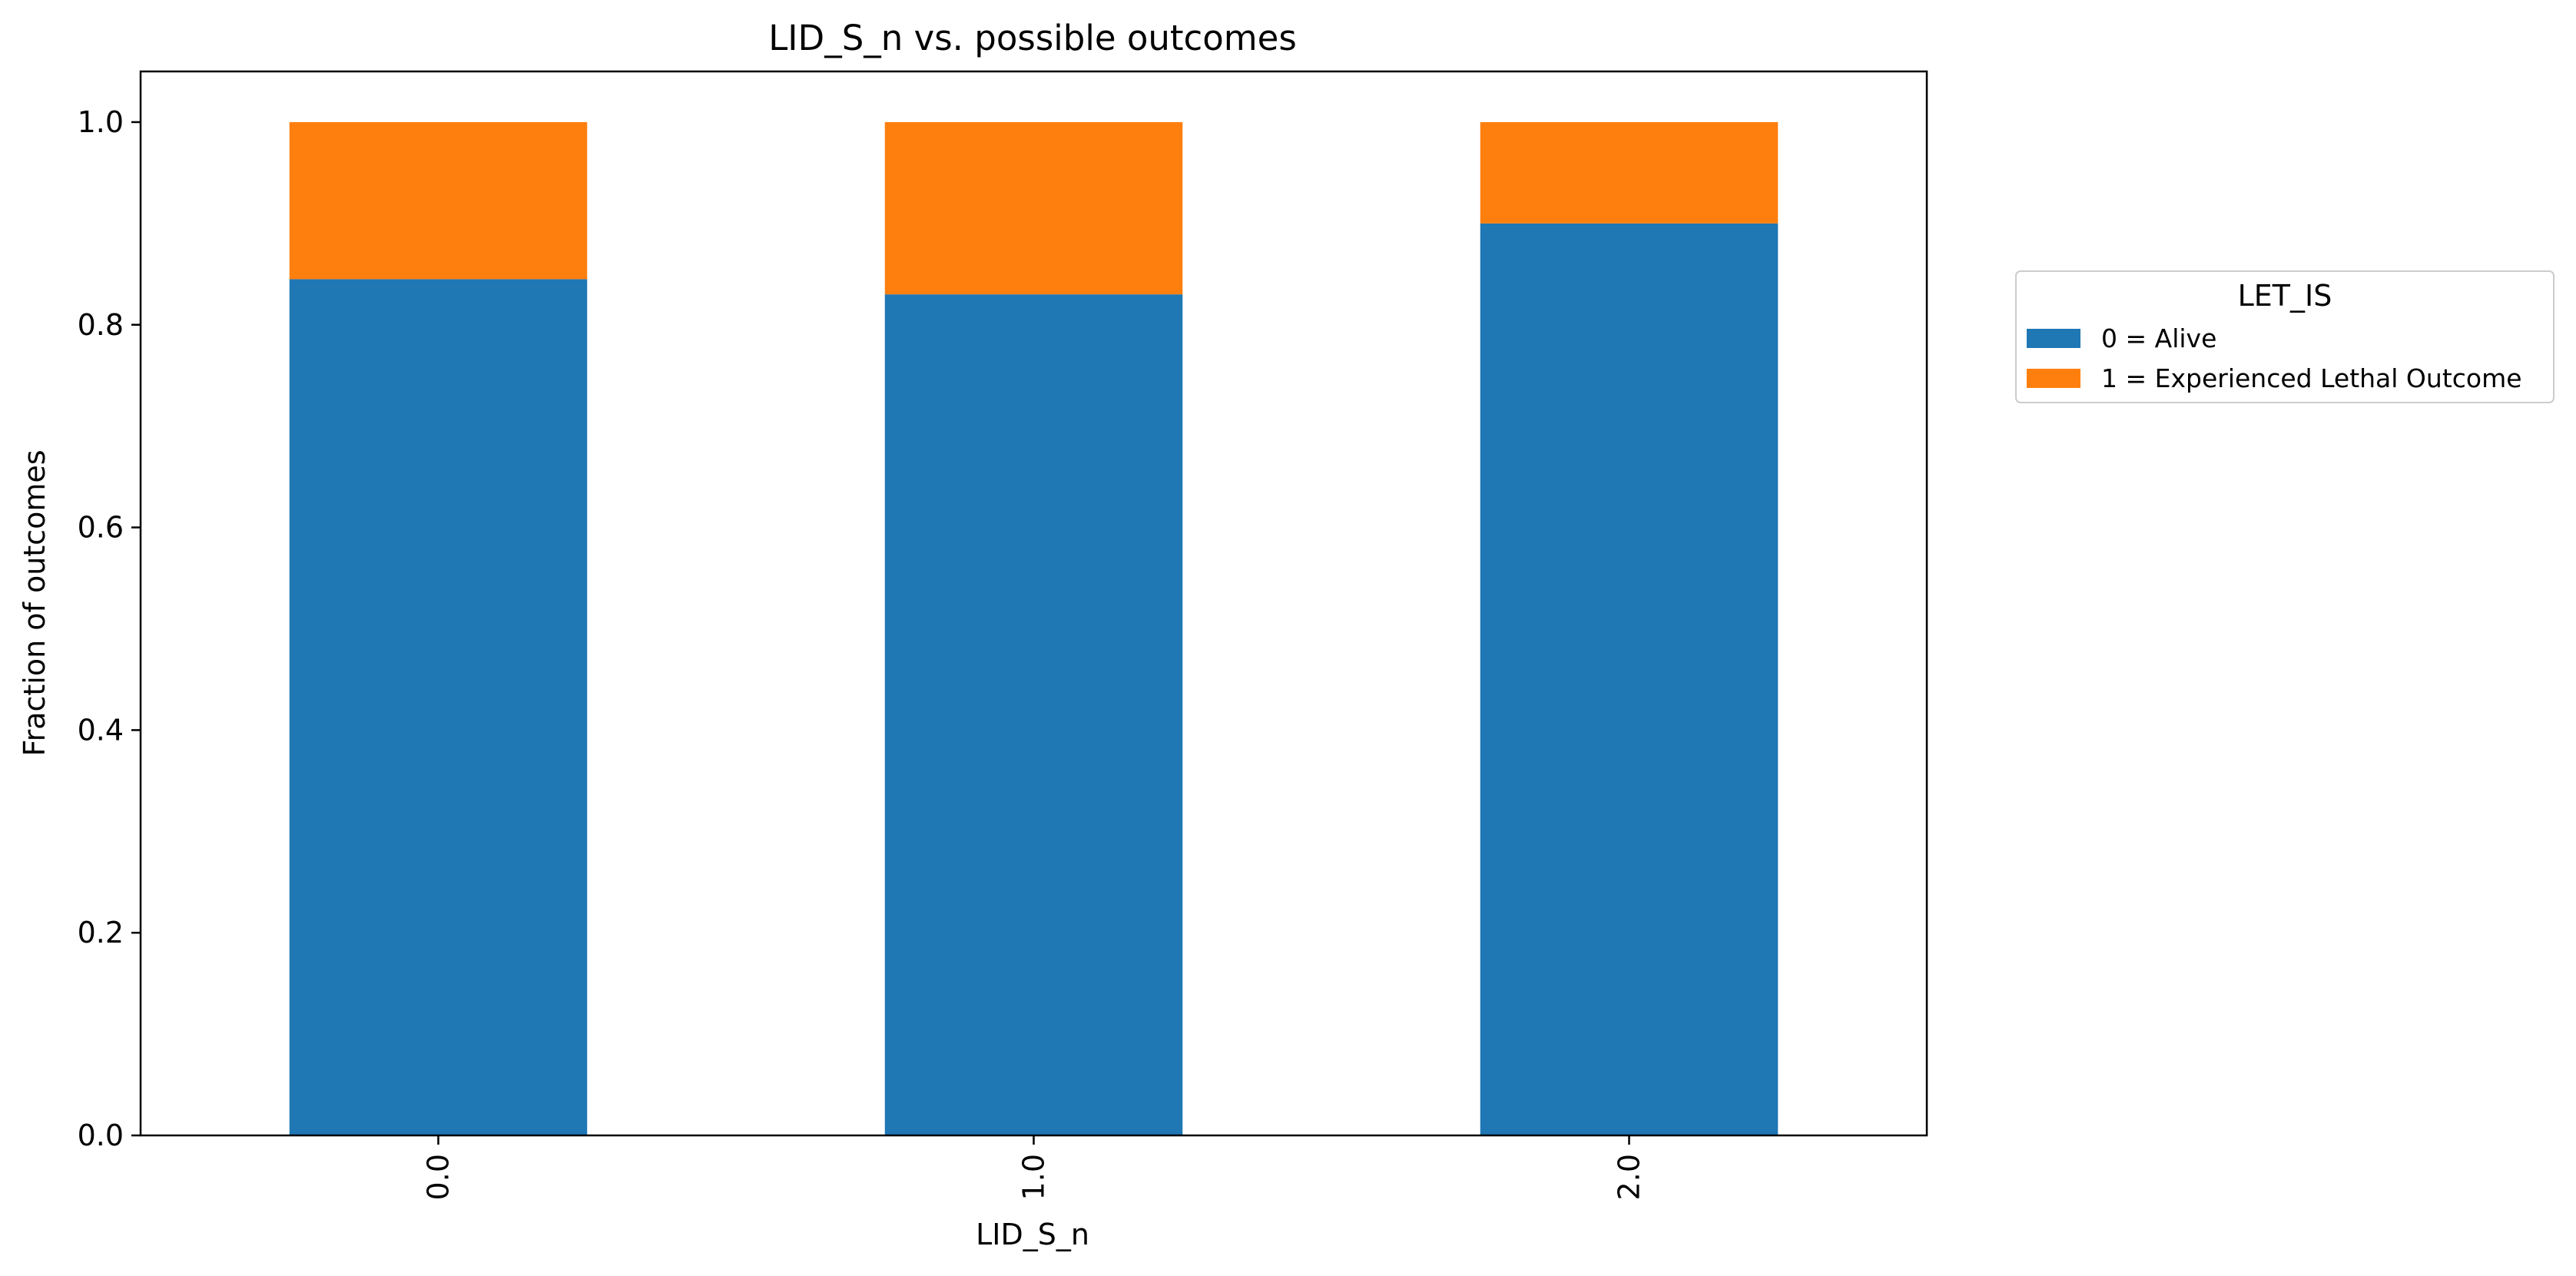 This screenshot has width=2576, height=1276. Describe the element at coordinates (2311, 378) in the screenshot. I see `legend-entry-1: 1 = Experienced Lethal Outcome` at that location.